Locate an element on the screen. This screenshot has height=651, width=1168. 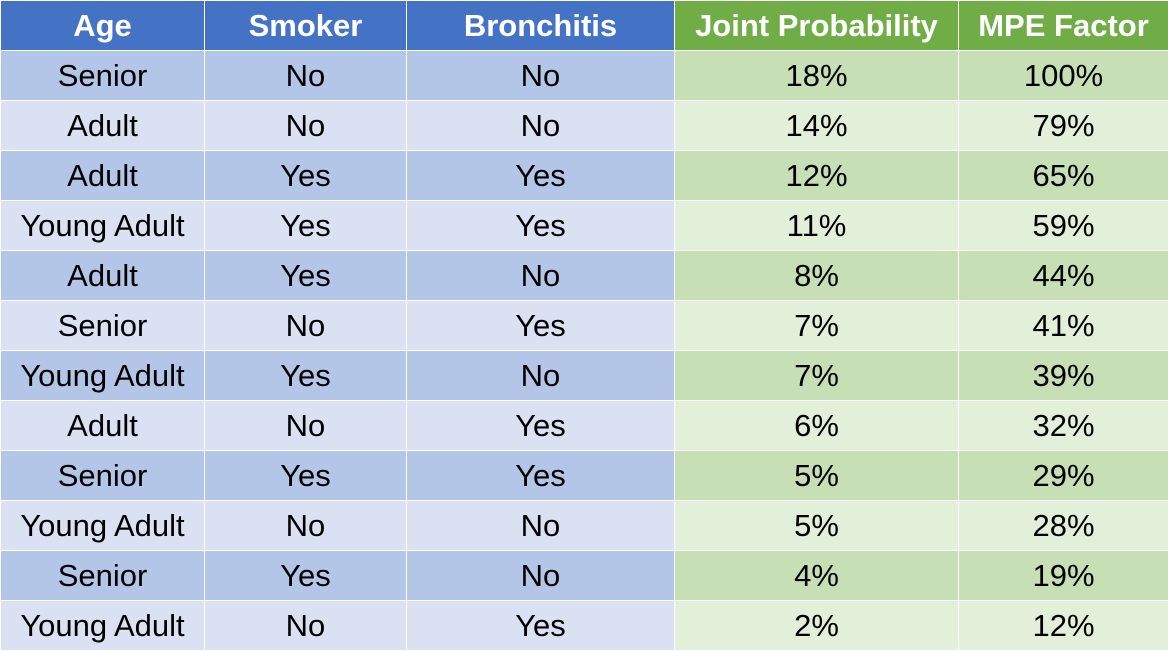
cell-mpe-factor: 65% is located at coordinates (1063, 176).